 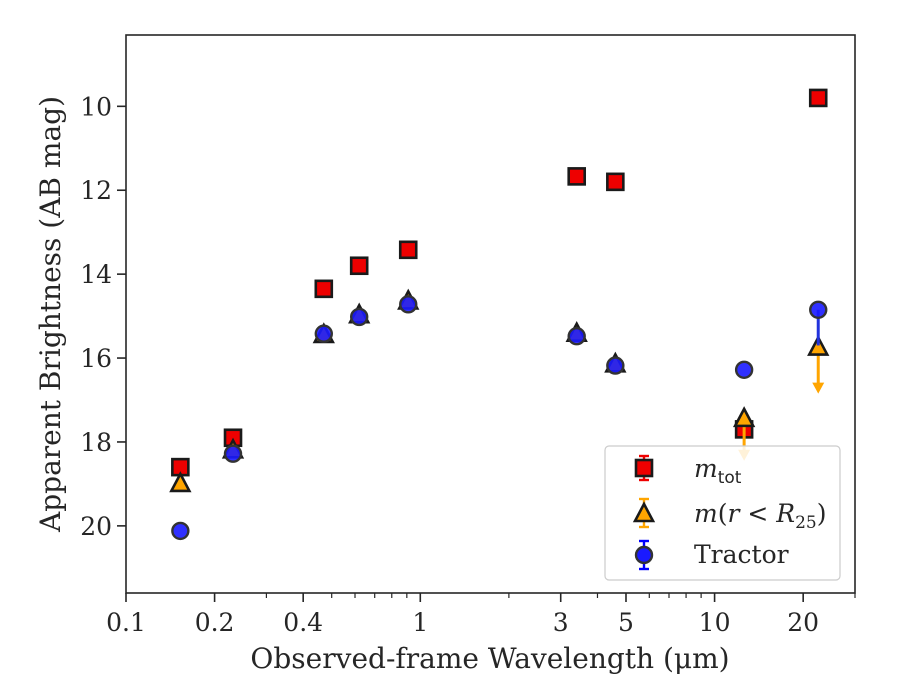 What do you see at coordinates (561, 622) in the screenshot?
I see `x-tick-label: 3` at bounding box center [561, 622].